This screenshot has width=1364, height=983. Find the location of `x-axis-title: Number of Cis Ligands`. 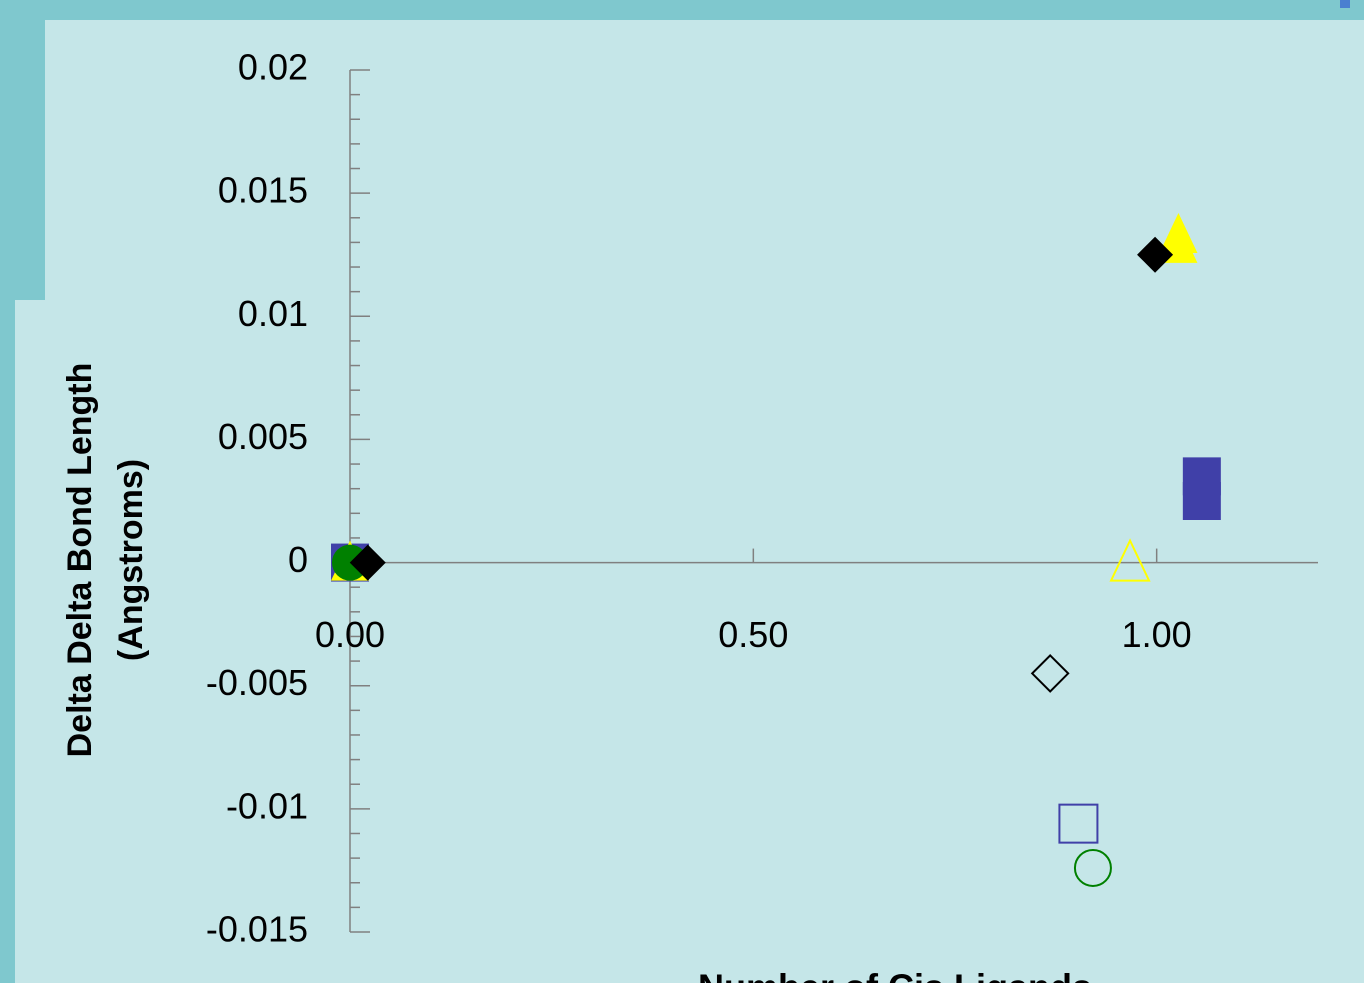

x-axis-title: Number of Cis Ligands is located at coordinates (895, 975).